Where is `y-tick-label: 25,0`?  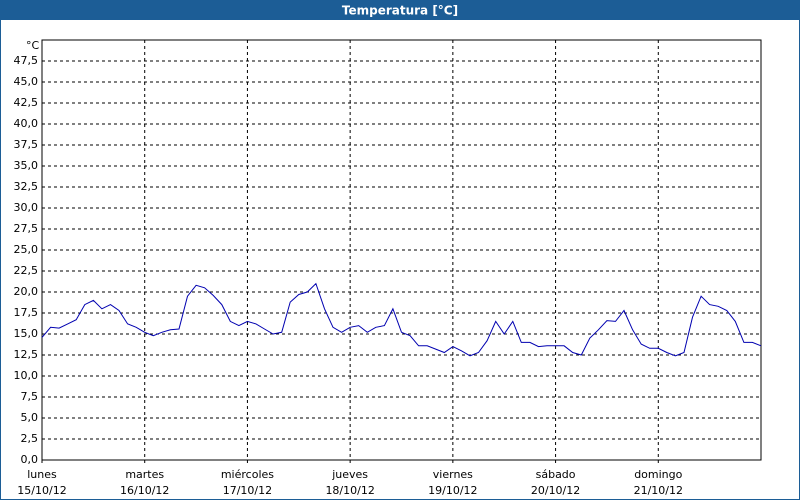
y-tick-label: 25,0 is located at coordinates (26, 249).